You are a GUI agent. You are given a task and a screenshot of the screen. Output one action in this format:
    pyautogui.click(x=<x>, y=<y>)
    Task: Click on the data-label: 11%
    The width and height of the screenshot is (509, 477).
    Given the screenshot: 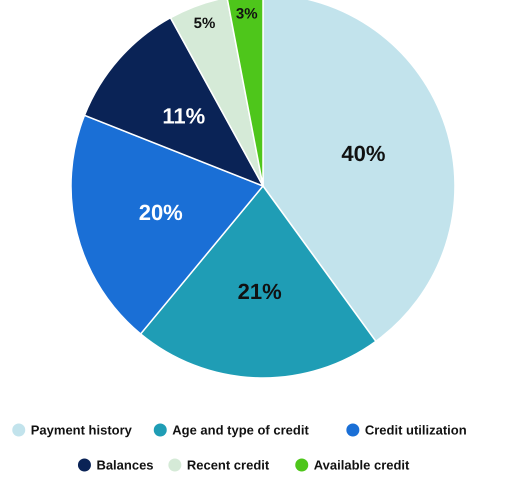 What is the action you would take?
    pyautogui.click(x=184, y=116)
    